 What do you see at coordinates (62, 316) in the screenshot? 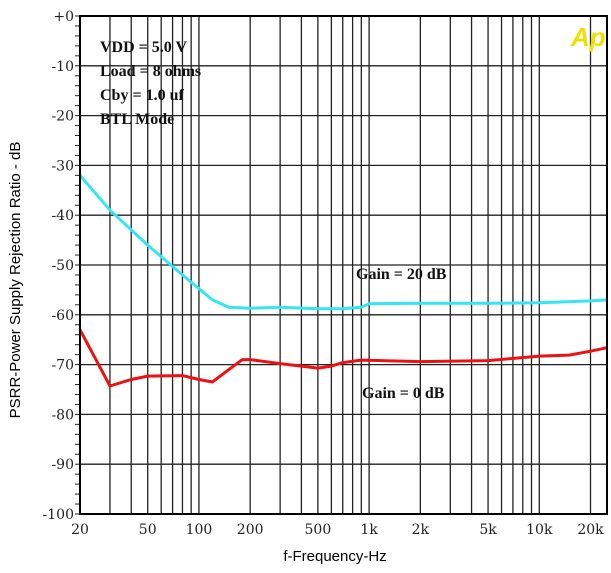
I see `y-tick-label: -60` at bounding box center [62, 316].